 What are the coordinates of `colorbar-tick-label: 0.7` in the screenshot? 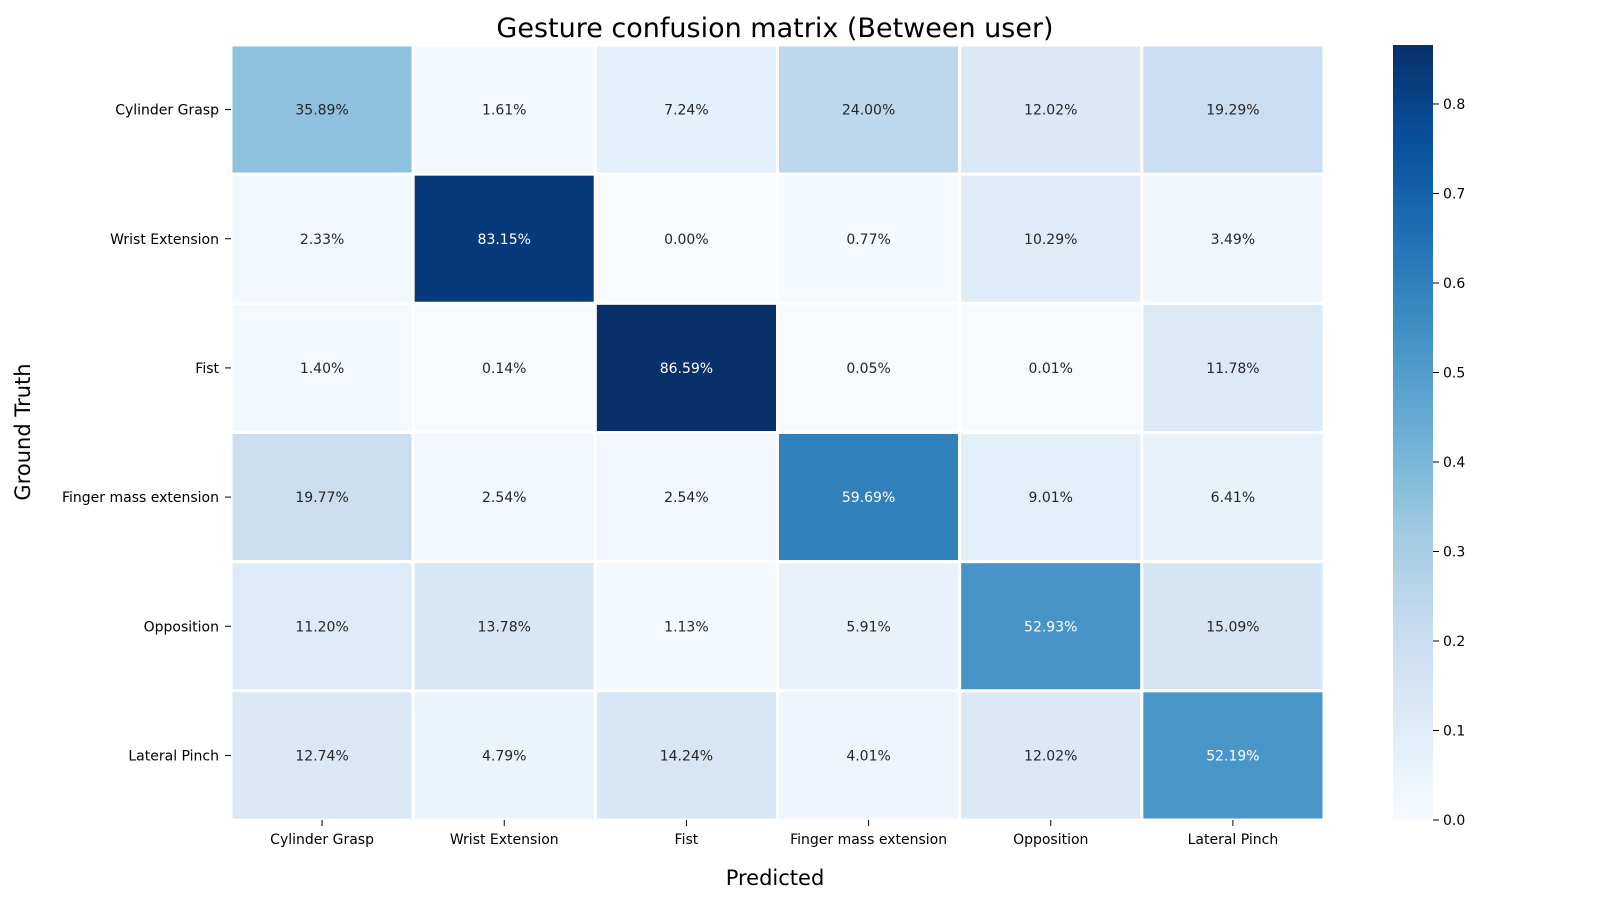 It's located at (1454, 194).